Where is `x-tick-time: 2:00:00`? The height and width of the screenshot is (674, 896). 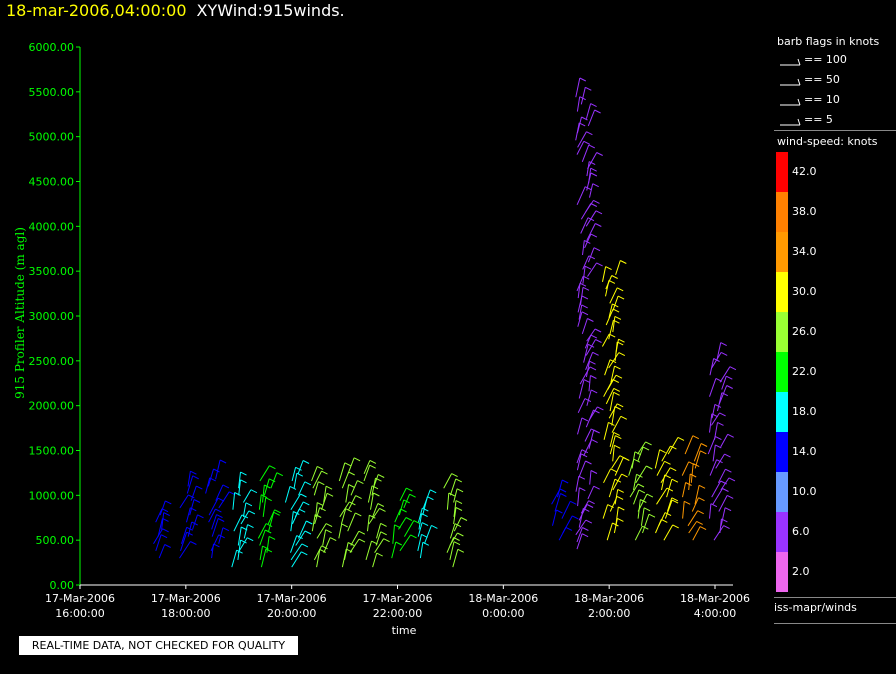 x-tick-time: 2:00:00 is located at coordinates (609, 613).